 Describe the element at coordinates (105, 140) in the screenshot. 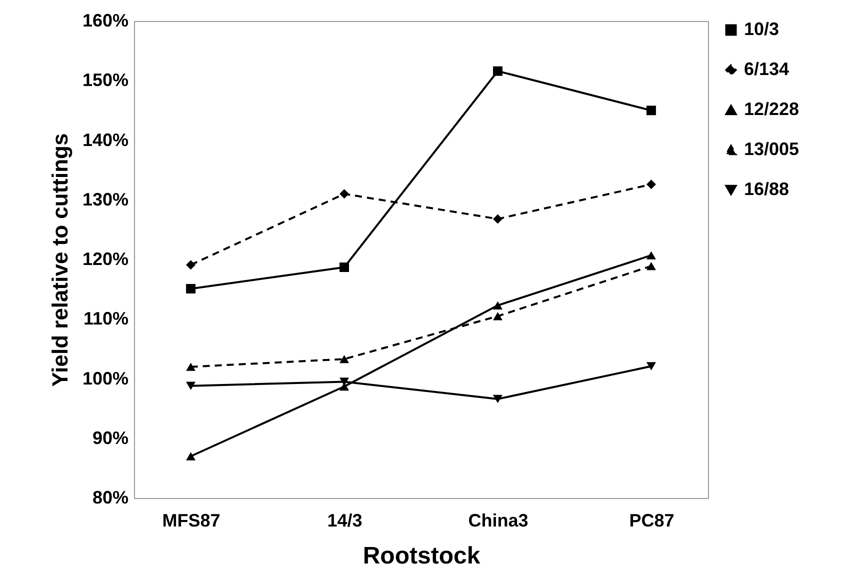

I see `y-tick-label: 140%` at that location.